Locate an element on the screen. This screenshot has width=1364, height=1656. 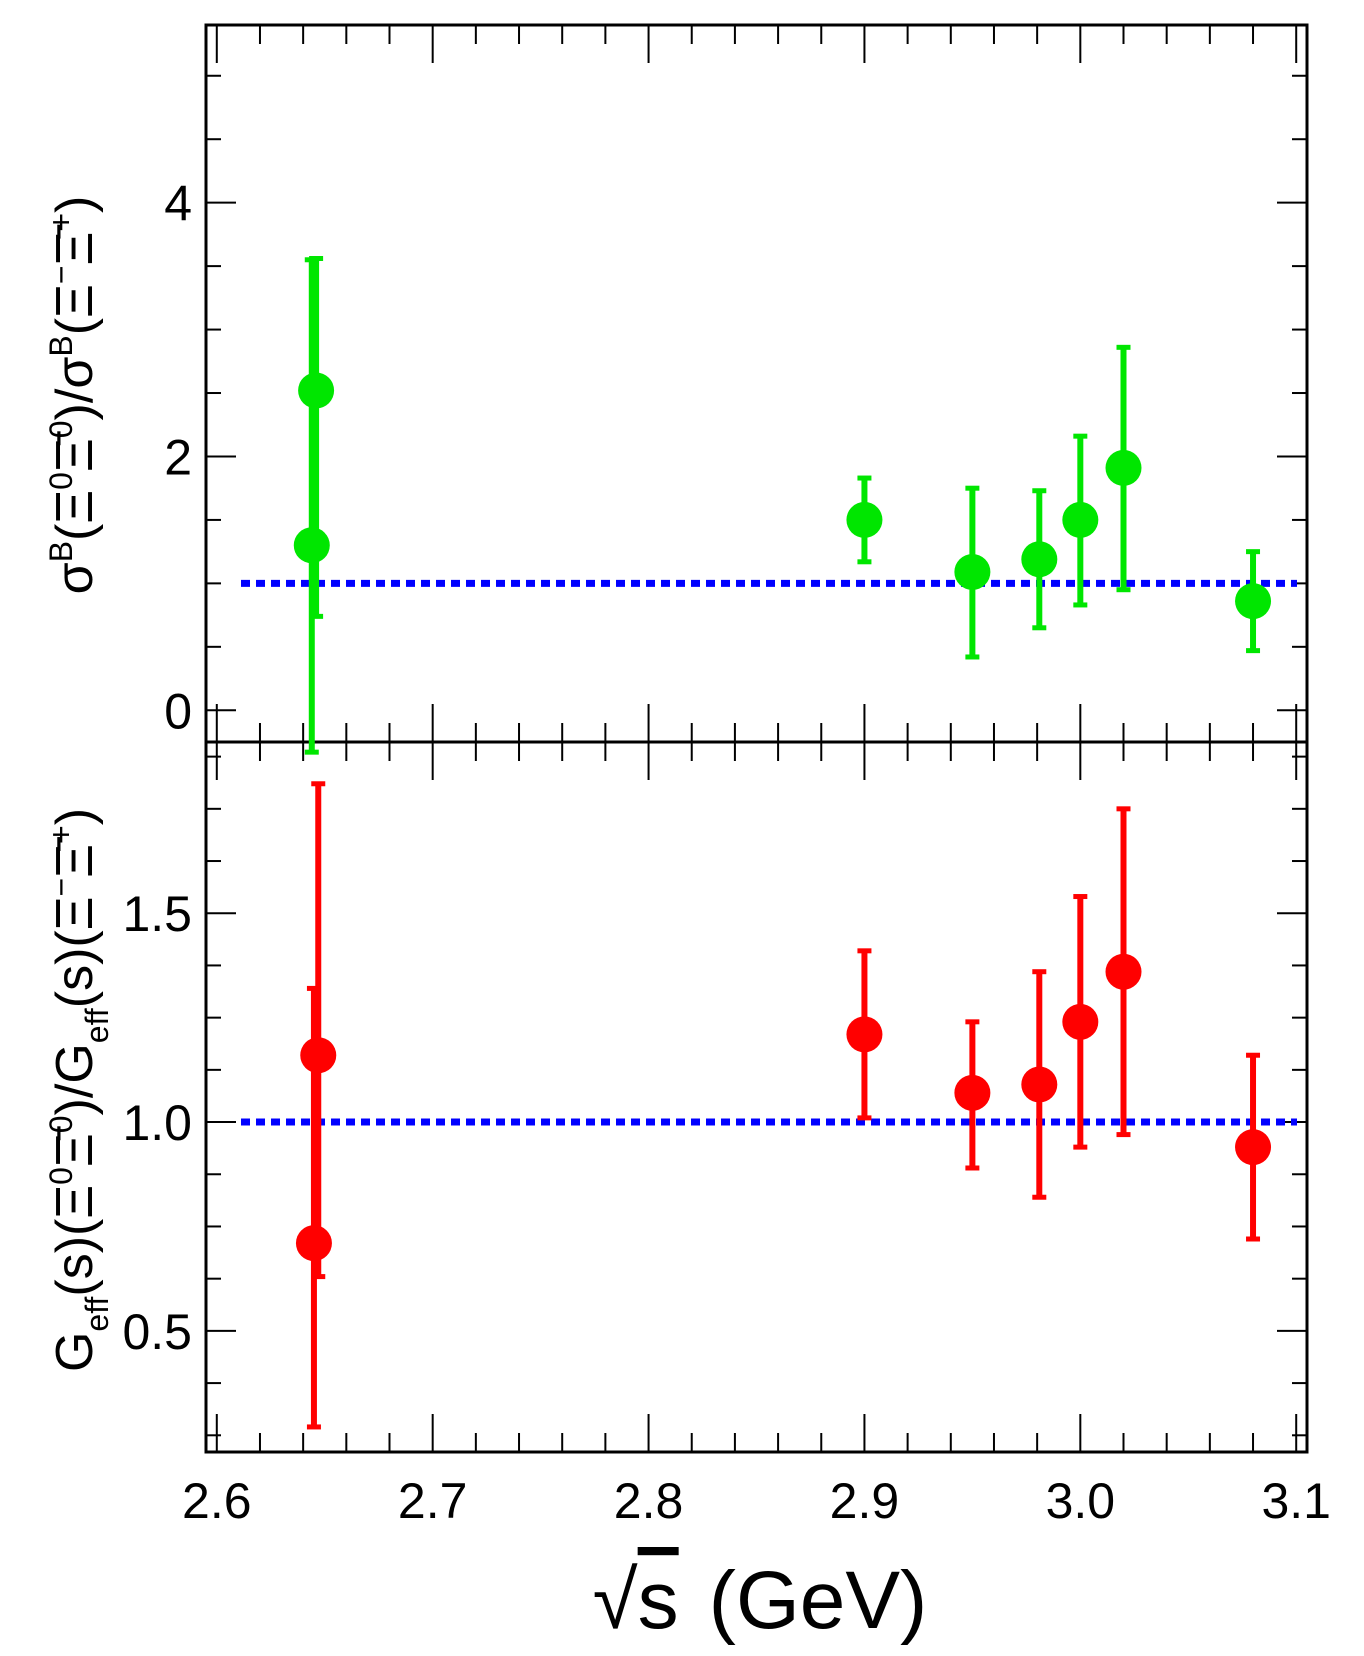
y-tick-label: 1.0 is located at coordinates (157, 1123).